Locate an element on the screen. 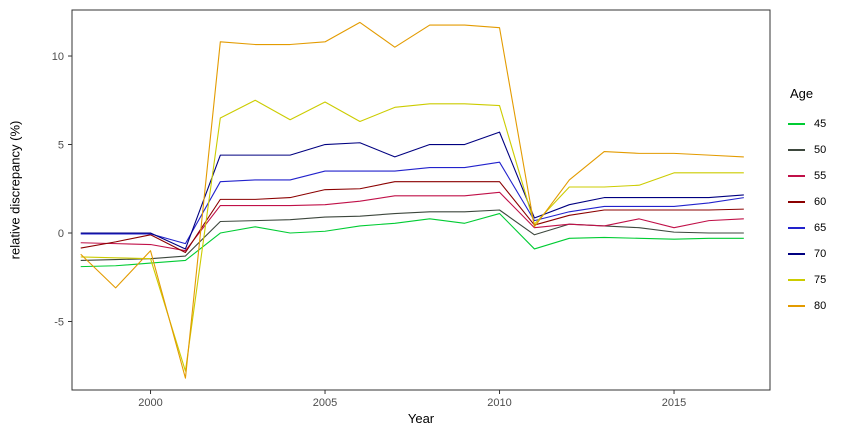 The width and height of the screenshot is (855, 437). legend-label-50: 50 is located at coordinates (820, 149).